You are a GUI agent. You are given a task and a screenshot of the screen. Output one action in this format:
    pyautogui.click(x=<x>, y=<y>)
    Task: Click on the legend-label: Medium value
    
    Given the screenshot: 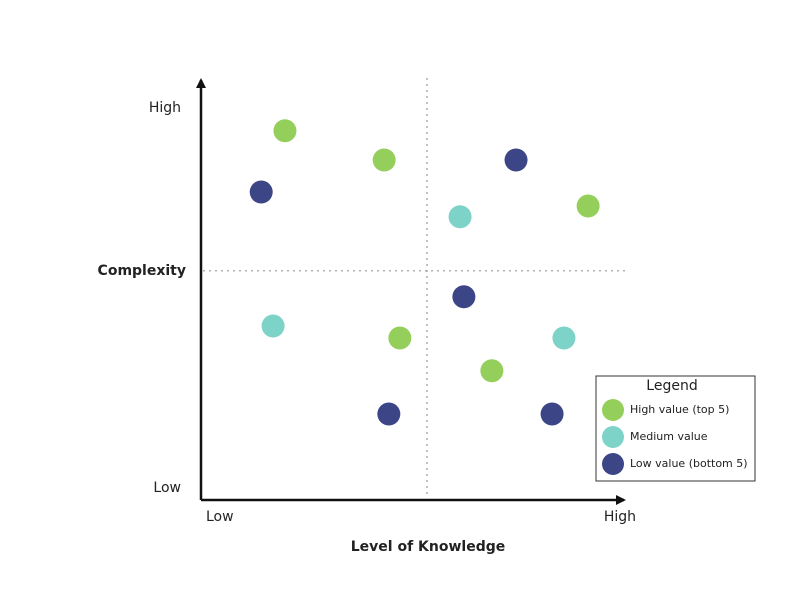 What is the action you would take?
    pyautogui.click(x=669, y=436)
    